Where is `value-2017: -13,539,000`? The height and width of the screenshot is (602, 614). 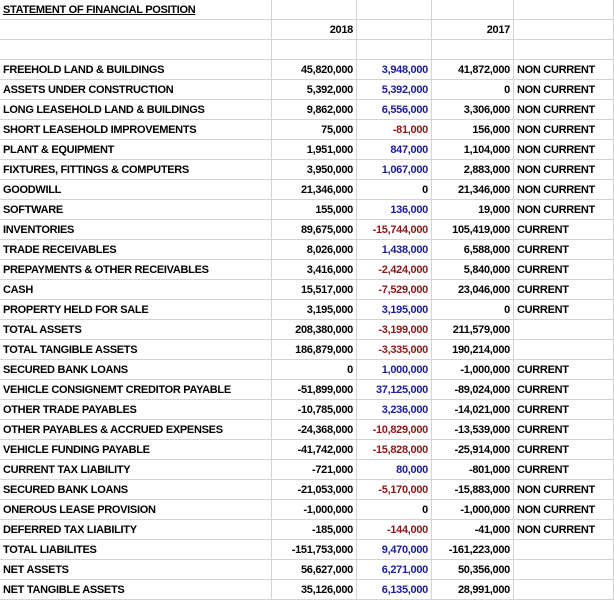 value-2017: -13,539,000 is located at coordinates (473, 430).